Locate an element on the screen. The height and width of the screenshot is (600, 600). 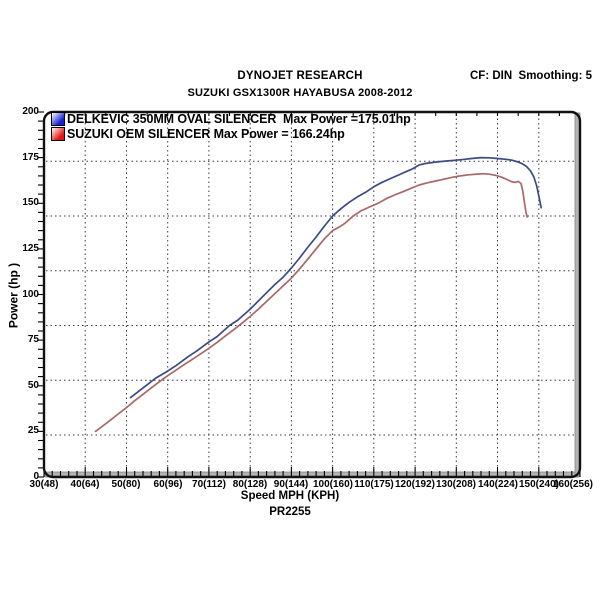
legend-item-suzuki-oem: SUZUKI OEM SILENCER Max Power = 166.24hp is located at coordinates (198, 134).